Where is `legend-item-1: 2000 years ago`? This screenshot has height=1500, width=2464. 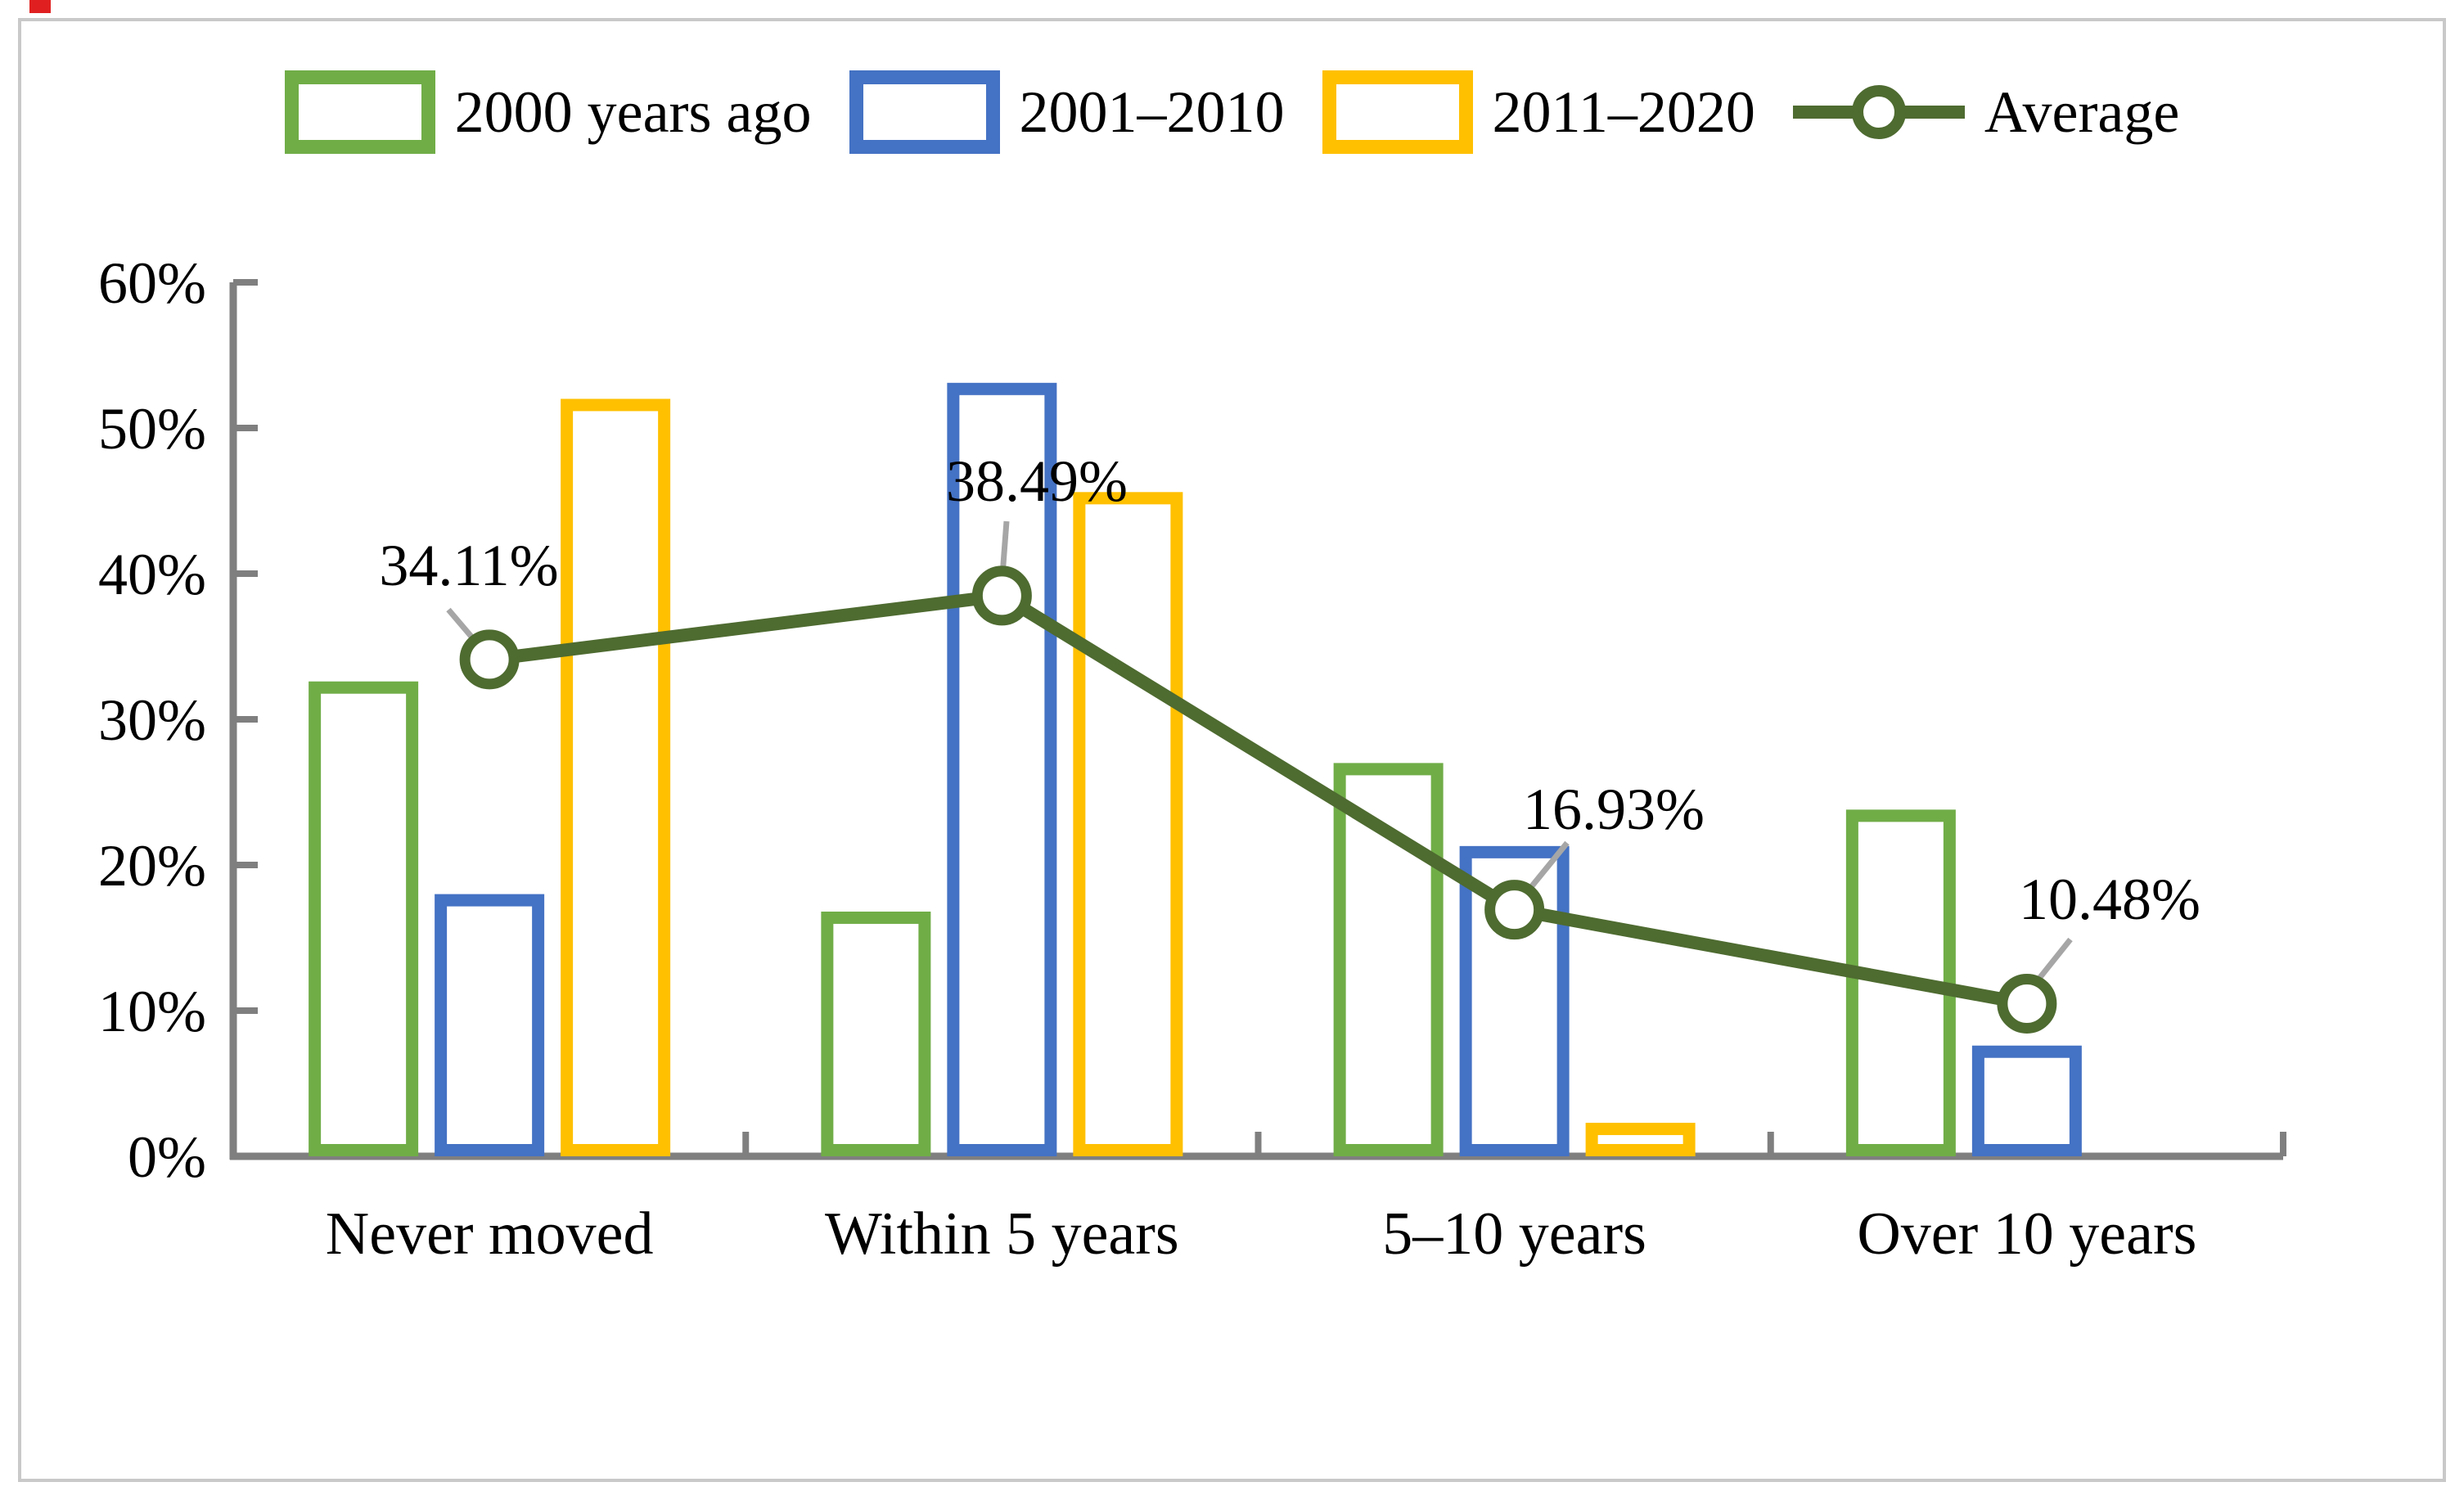
legend-item-1: 2000 years ago is located at coordinates (548, 112).